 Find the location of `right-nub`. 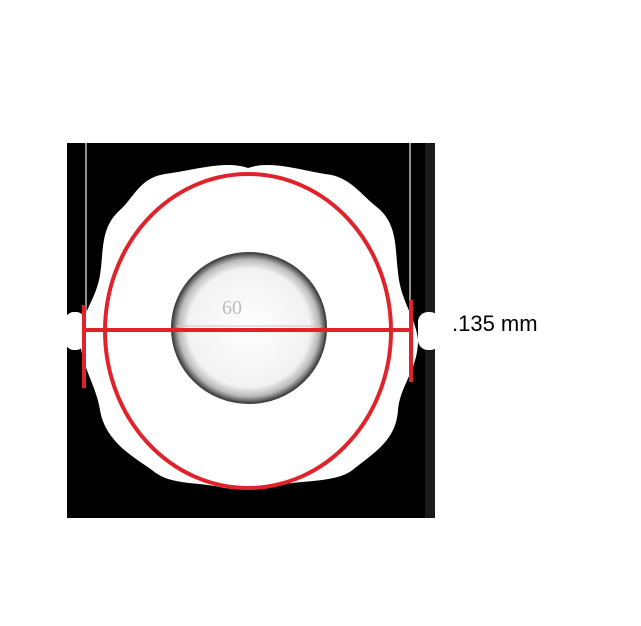

right-nub is located at coordinates (429, 331).